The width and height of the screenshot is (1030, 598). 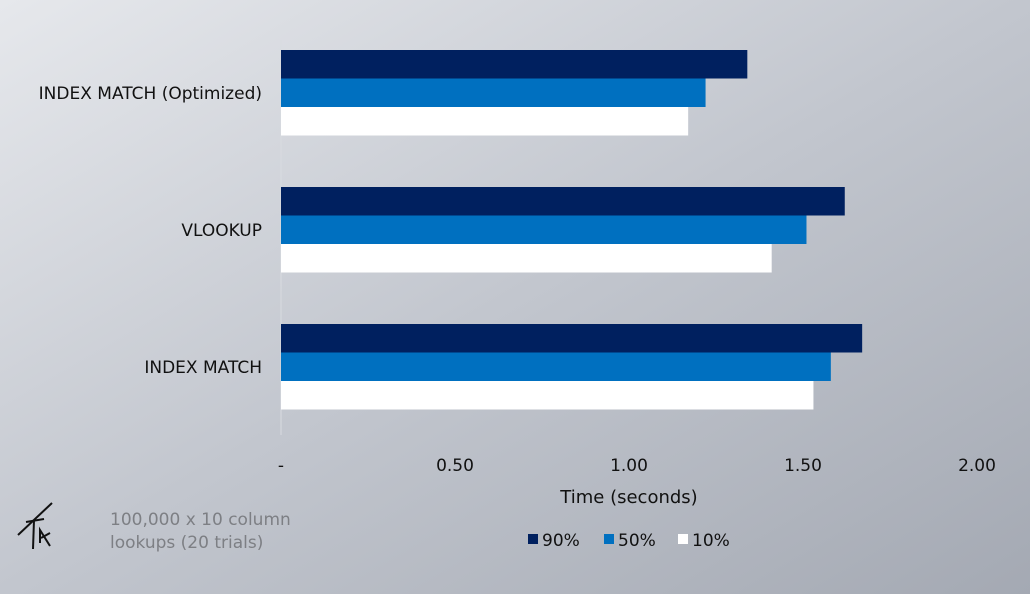 What do you see at coordinates (35, 526) in the screenshot?
I see `logo` at bounding box center [35, 526].